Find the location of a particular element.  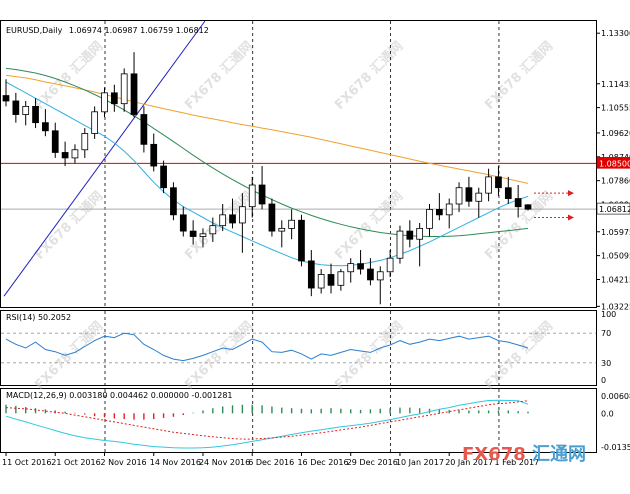

macd-panel-frame is located at coordinates (298, 420).